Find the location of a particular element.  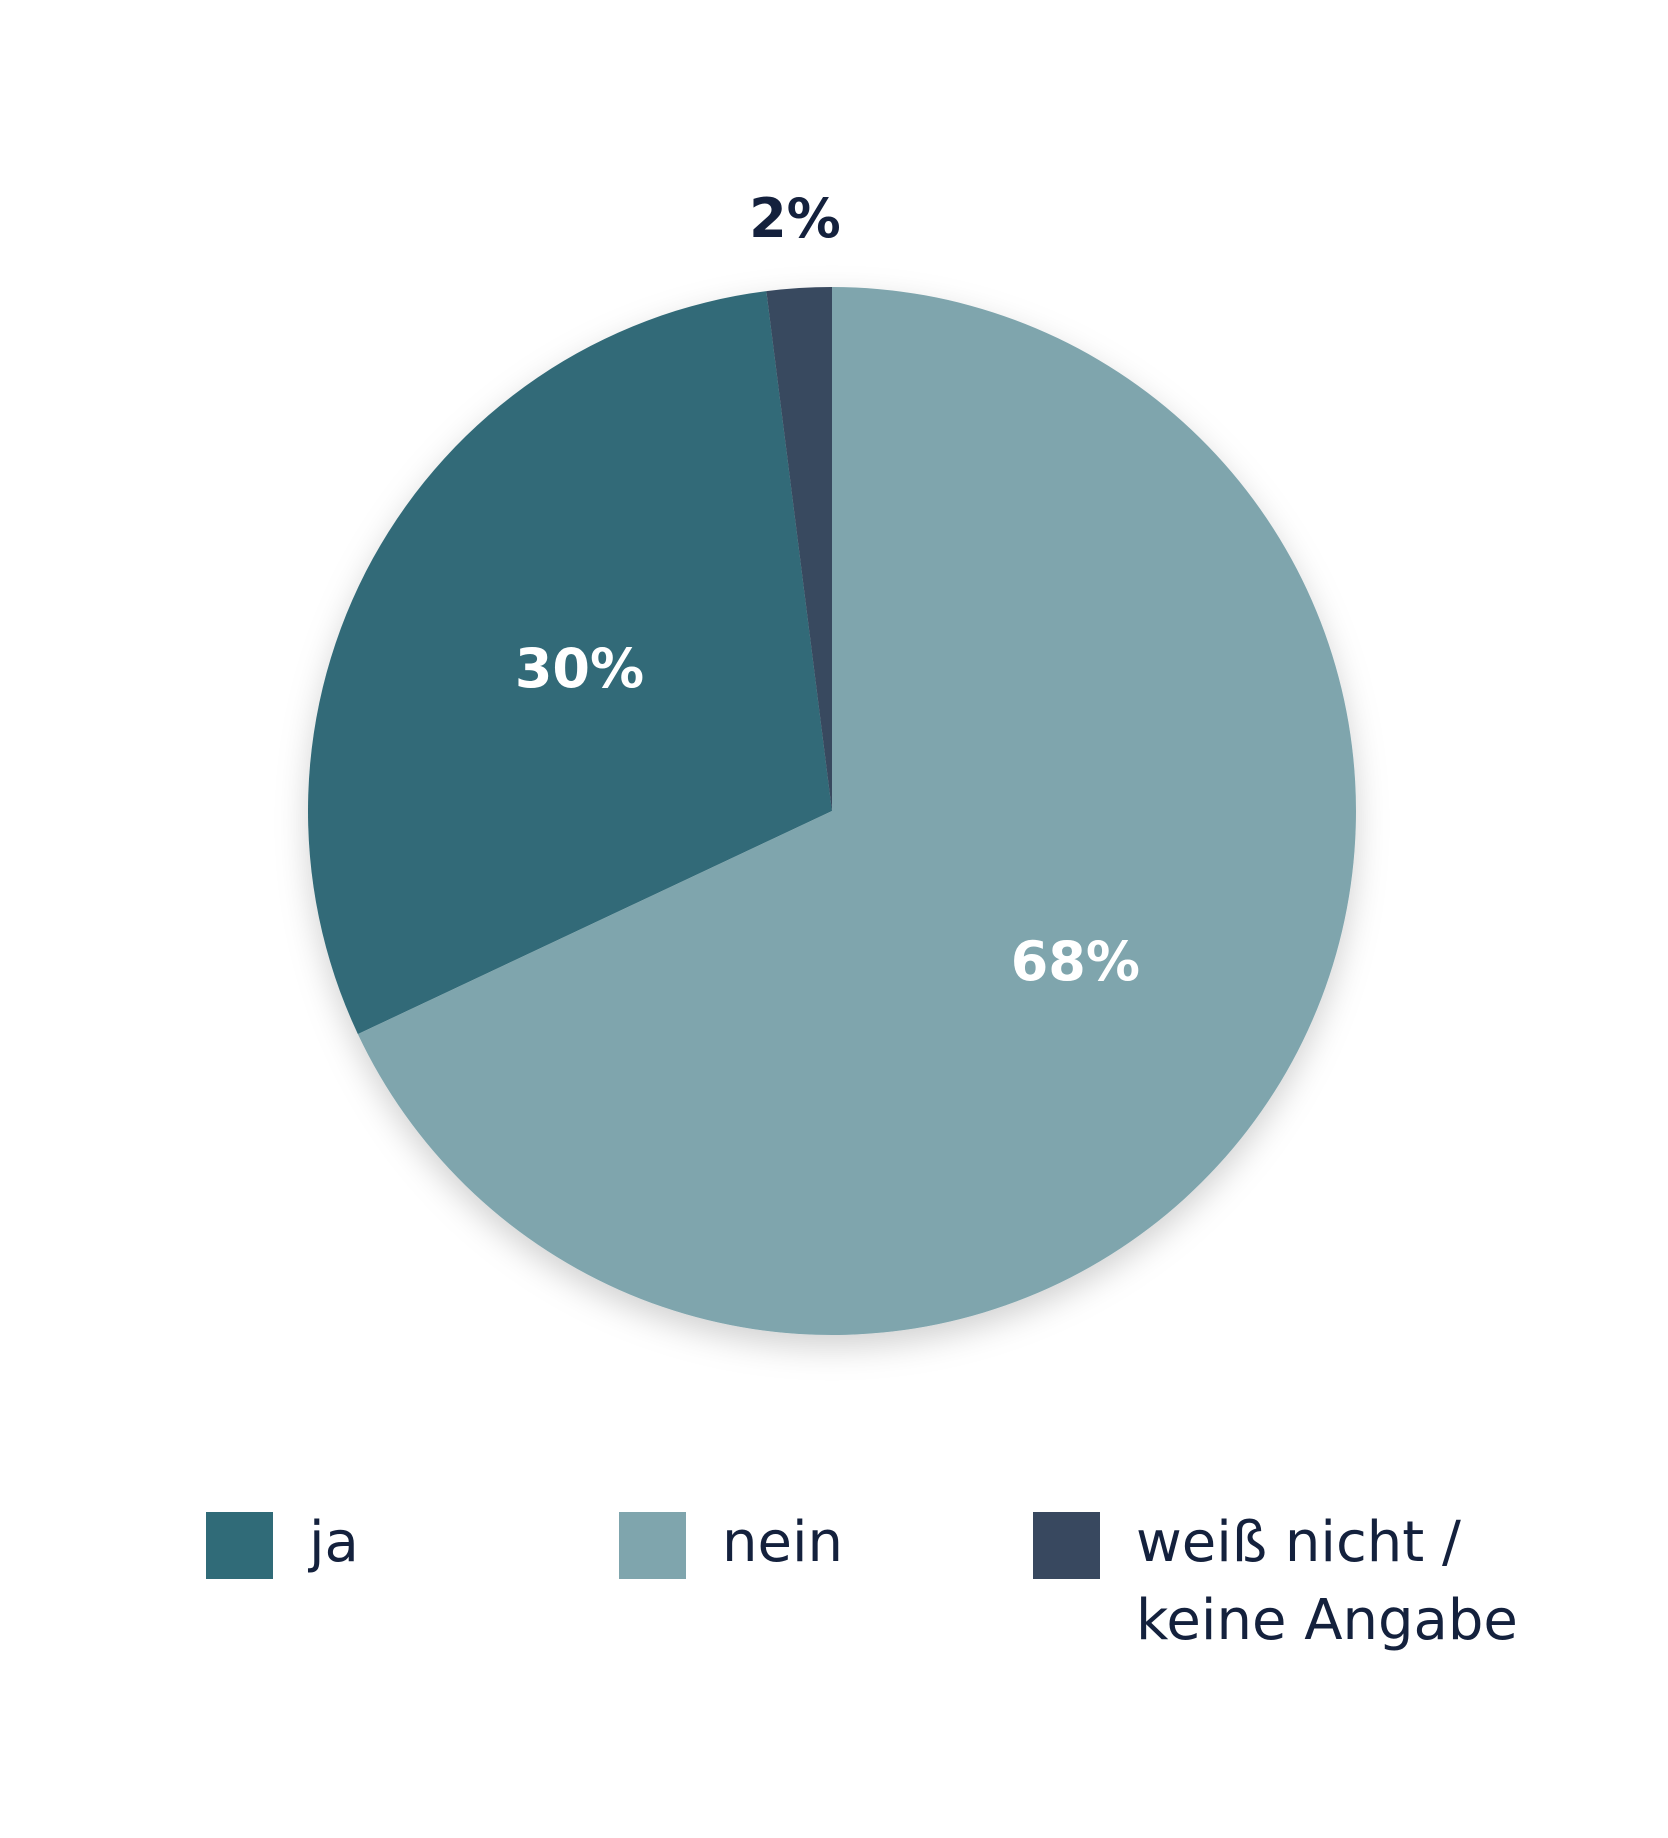

legend: ja nein weiß nicht / keine Angabe is located at coordinates (834, 1611).